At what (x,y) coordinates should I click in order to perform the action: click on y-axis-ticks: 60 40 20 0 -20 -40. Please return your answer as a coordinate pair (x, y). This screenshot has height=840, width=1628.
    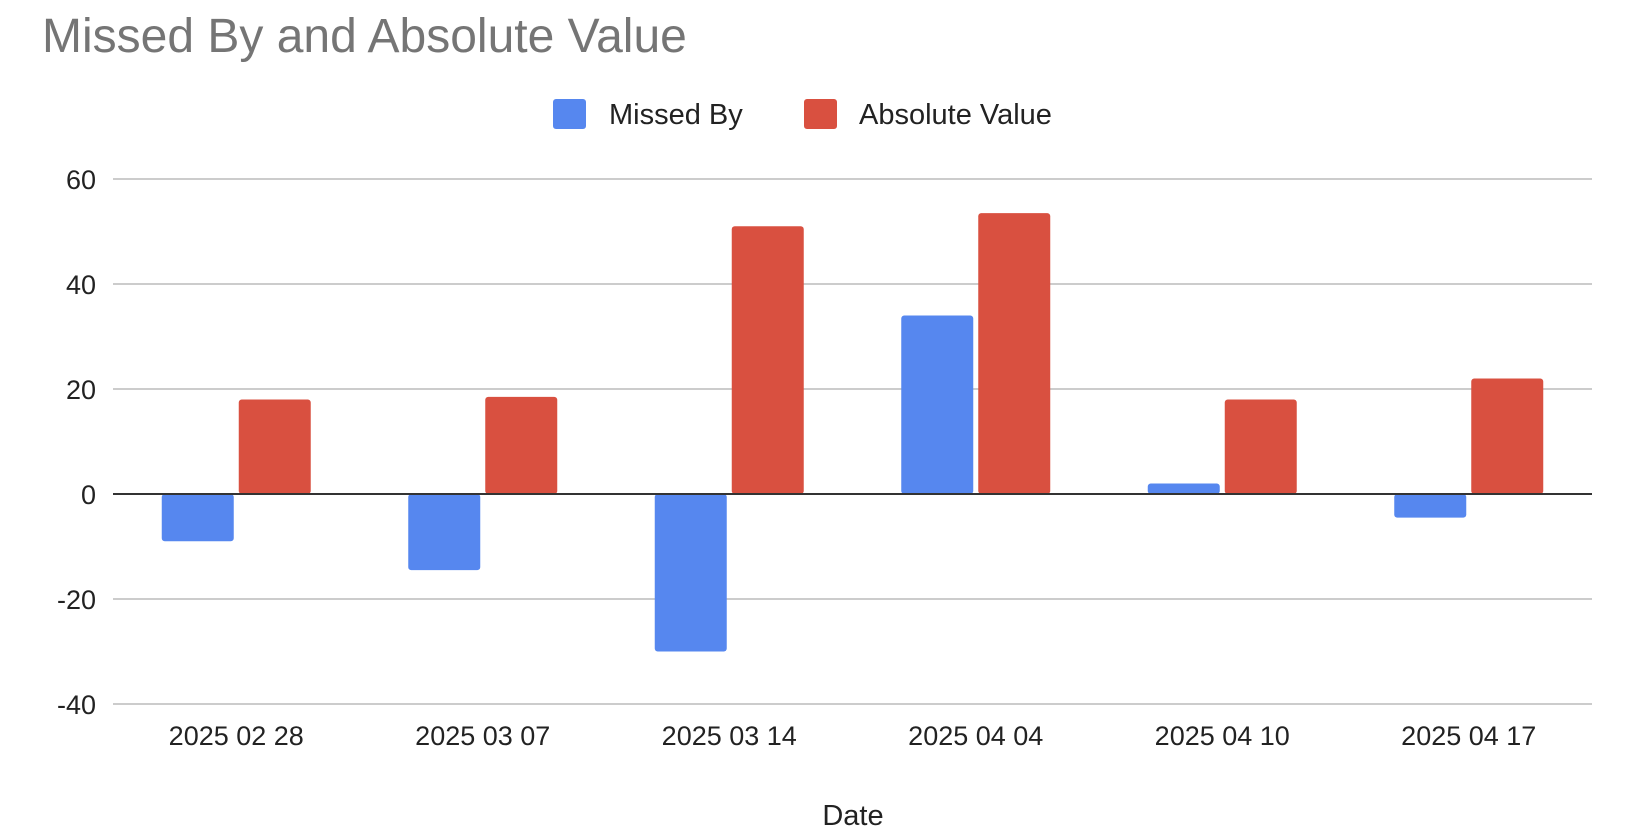
    Looking at the image, I should click on (76, 442).